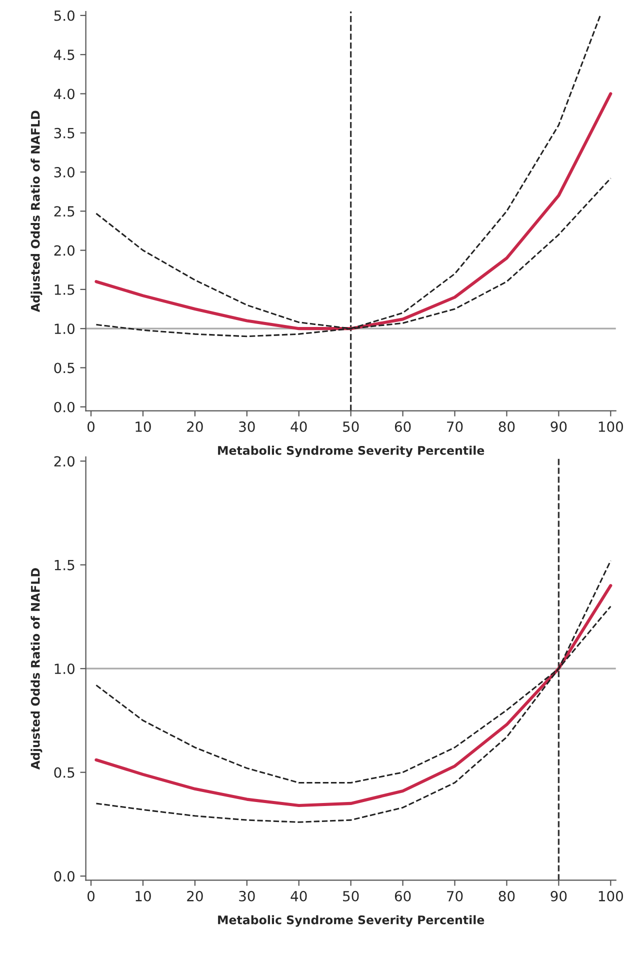  Describe the element at coordinates (64, 172) in the screenshot. I see `y-tick-label: 3.0` at that location.